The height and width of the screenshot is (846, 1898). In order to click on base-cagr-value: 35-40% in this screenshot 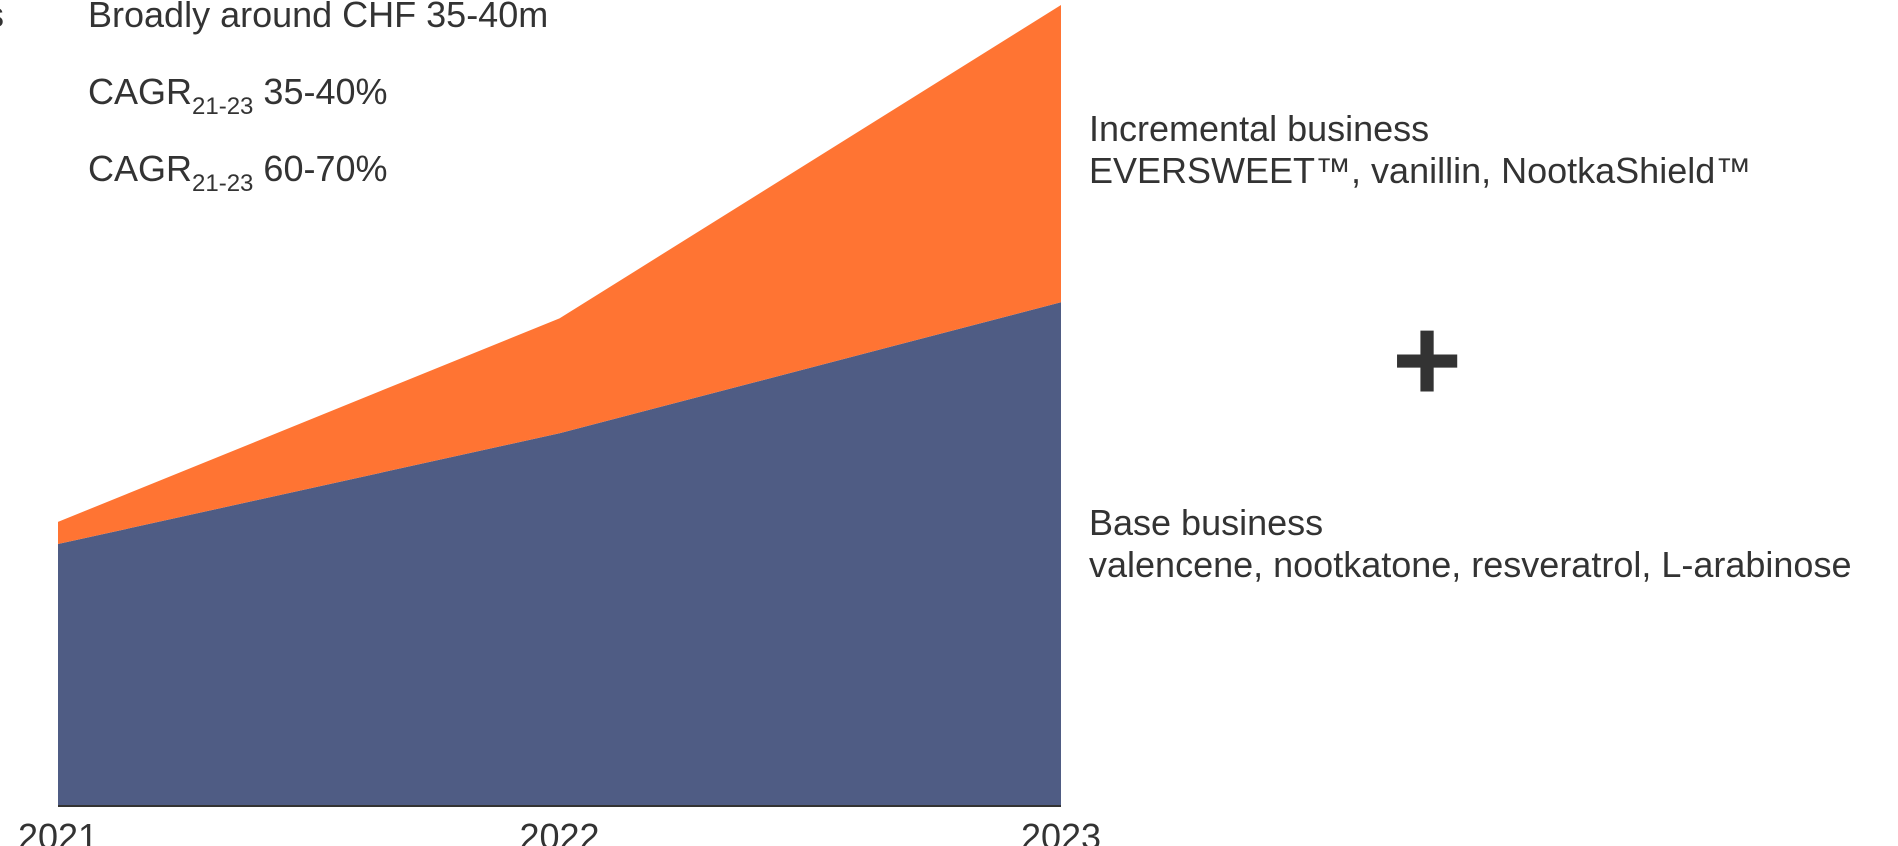, I will do `click(325, 91)`.